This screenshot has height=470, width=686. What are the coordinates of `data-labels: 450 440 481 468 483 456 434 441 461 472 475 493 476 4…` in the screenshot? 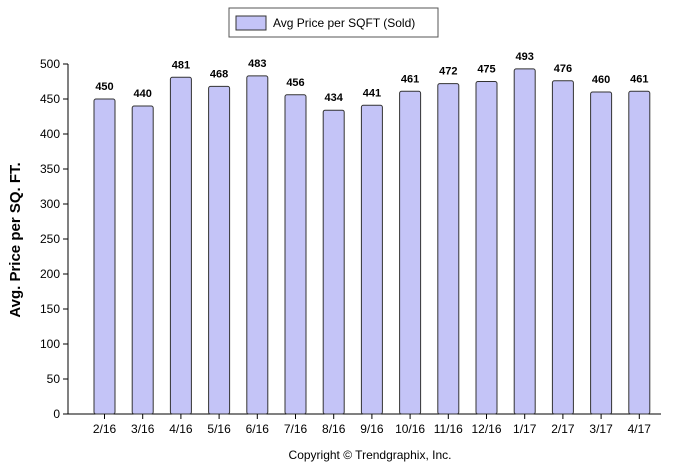 It's located at (371, 77).